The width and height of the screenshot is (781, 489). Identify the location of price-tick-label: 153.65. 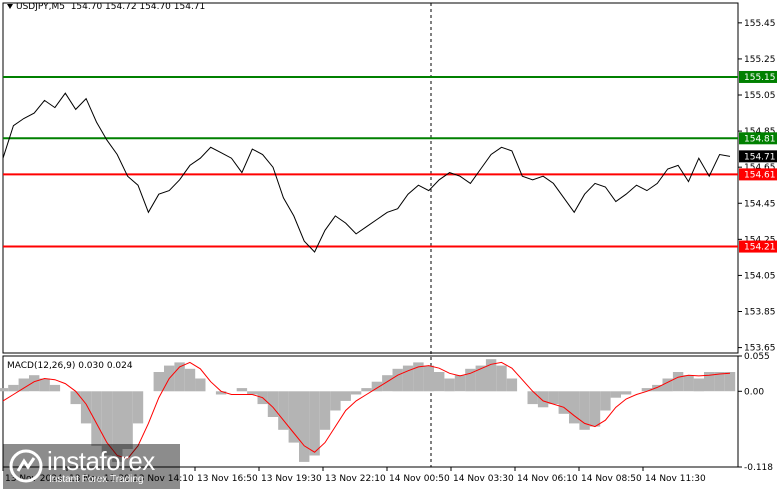
(760, 349).